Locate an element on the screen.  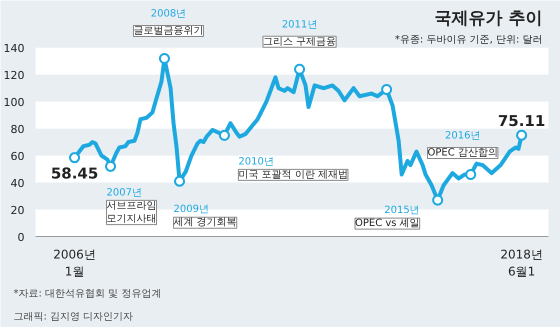
text: 그래픽: 김지영 디자인기자 is located at coordinates (74, 317).